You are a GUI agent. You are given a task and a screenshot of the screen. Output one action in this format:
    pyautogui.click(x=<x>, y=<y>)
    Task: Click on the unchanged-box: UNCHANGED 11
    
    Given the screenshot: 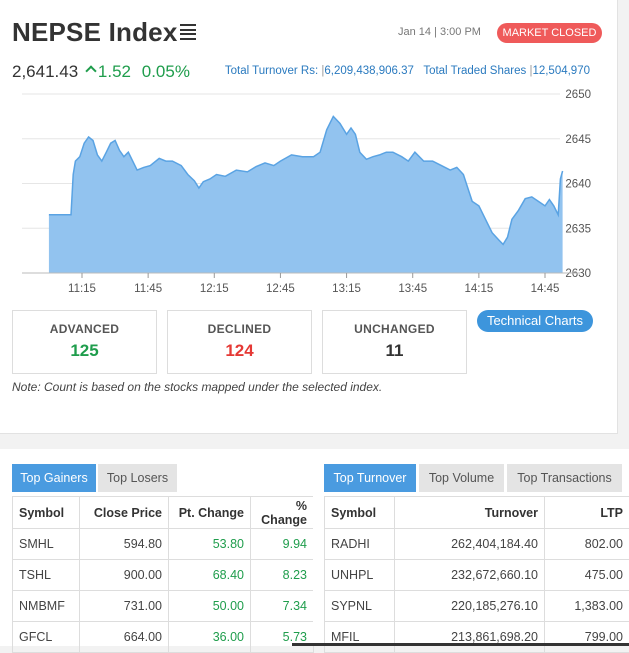 What is the action you would take?
    pyautogui.click(x=394, y=342)
    